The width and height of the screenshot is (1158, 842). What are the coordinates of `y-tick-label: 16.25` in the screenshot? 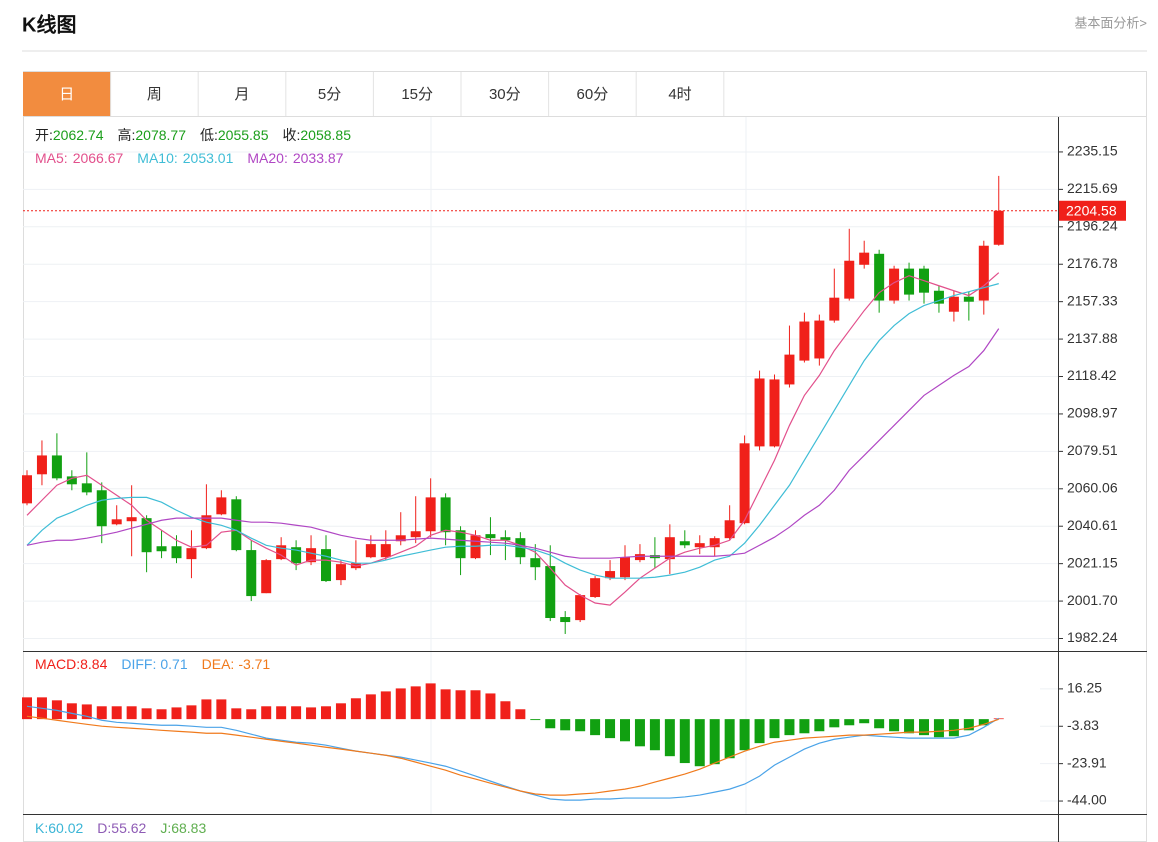 It's located at (1084, 688).